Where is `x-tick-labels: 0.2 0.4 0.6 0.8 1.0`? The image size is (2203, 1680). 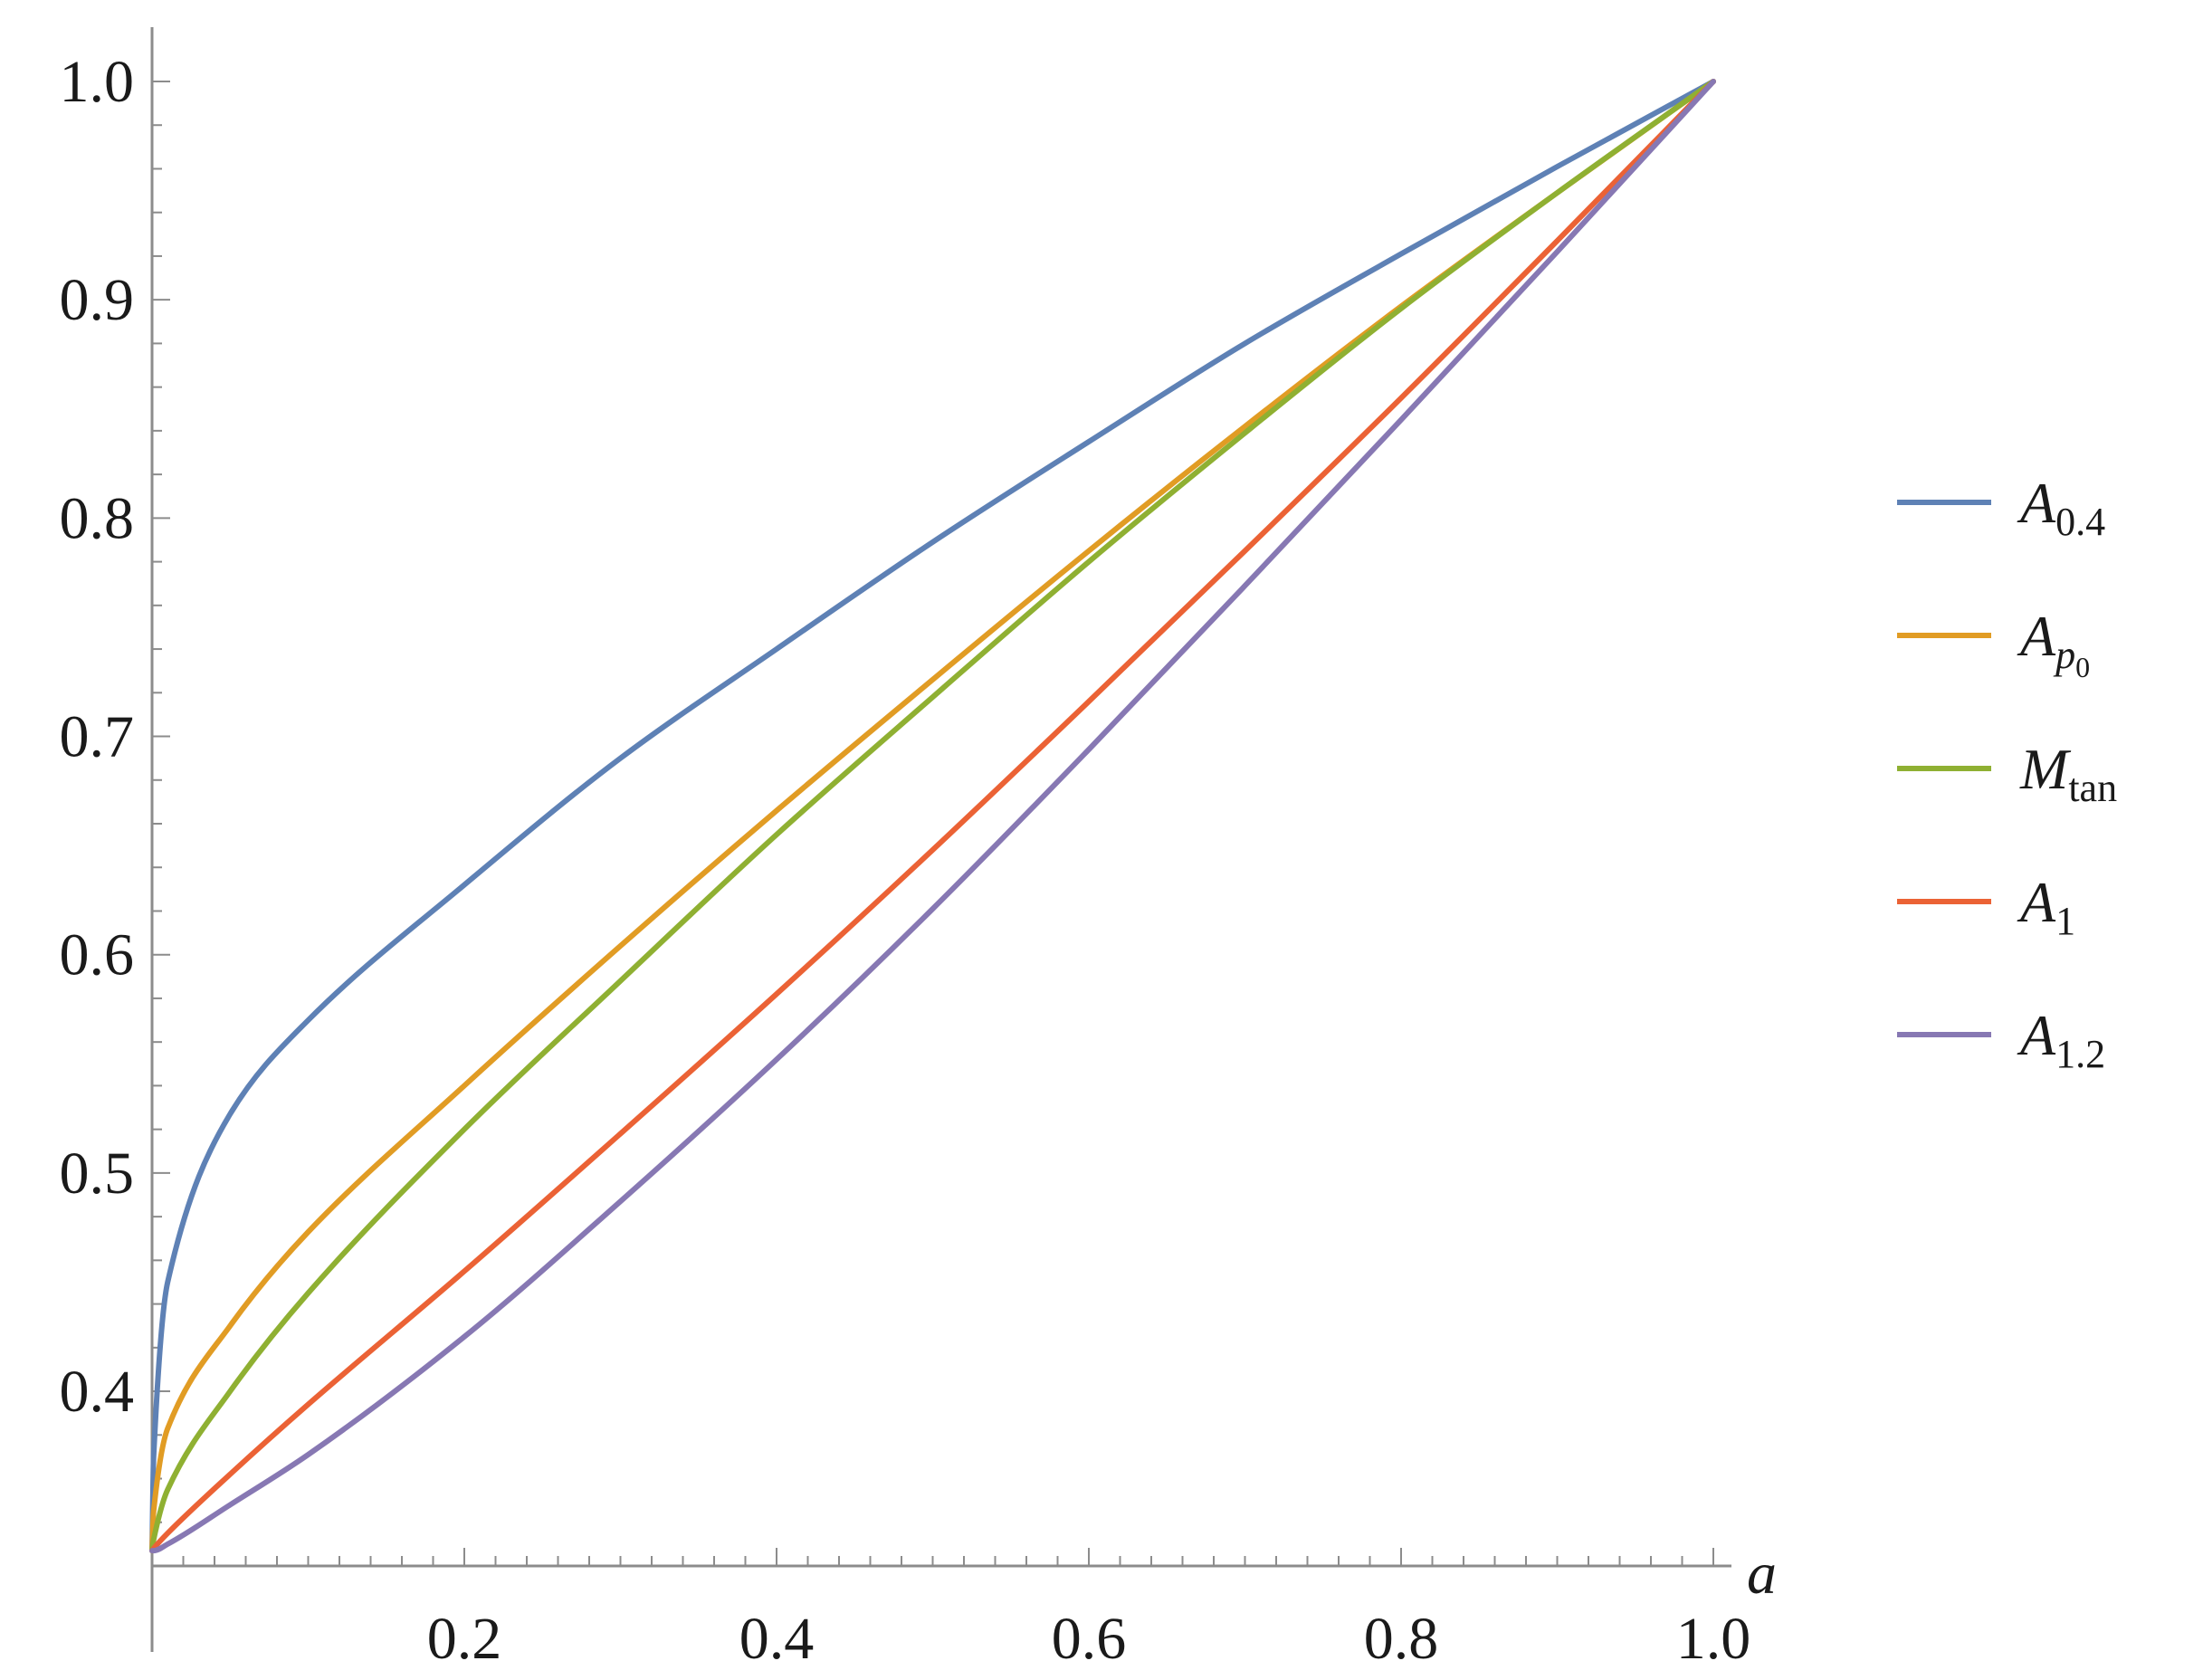
x-tick-labels: 0.2 0.4 0.6 0.8 1.0 is located at coordinates (1089, 1639).